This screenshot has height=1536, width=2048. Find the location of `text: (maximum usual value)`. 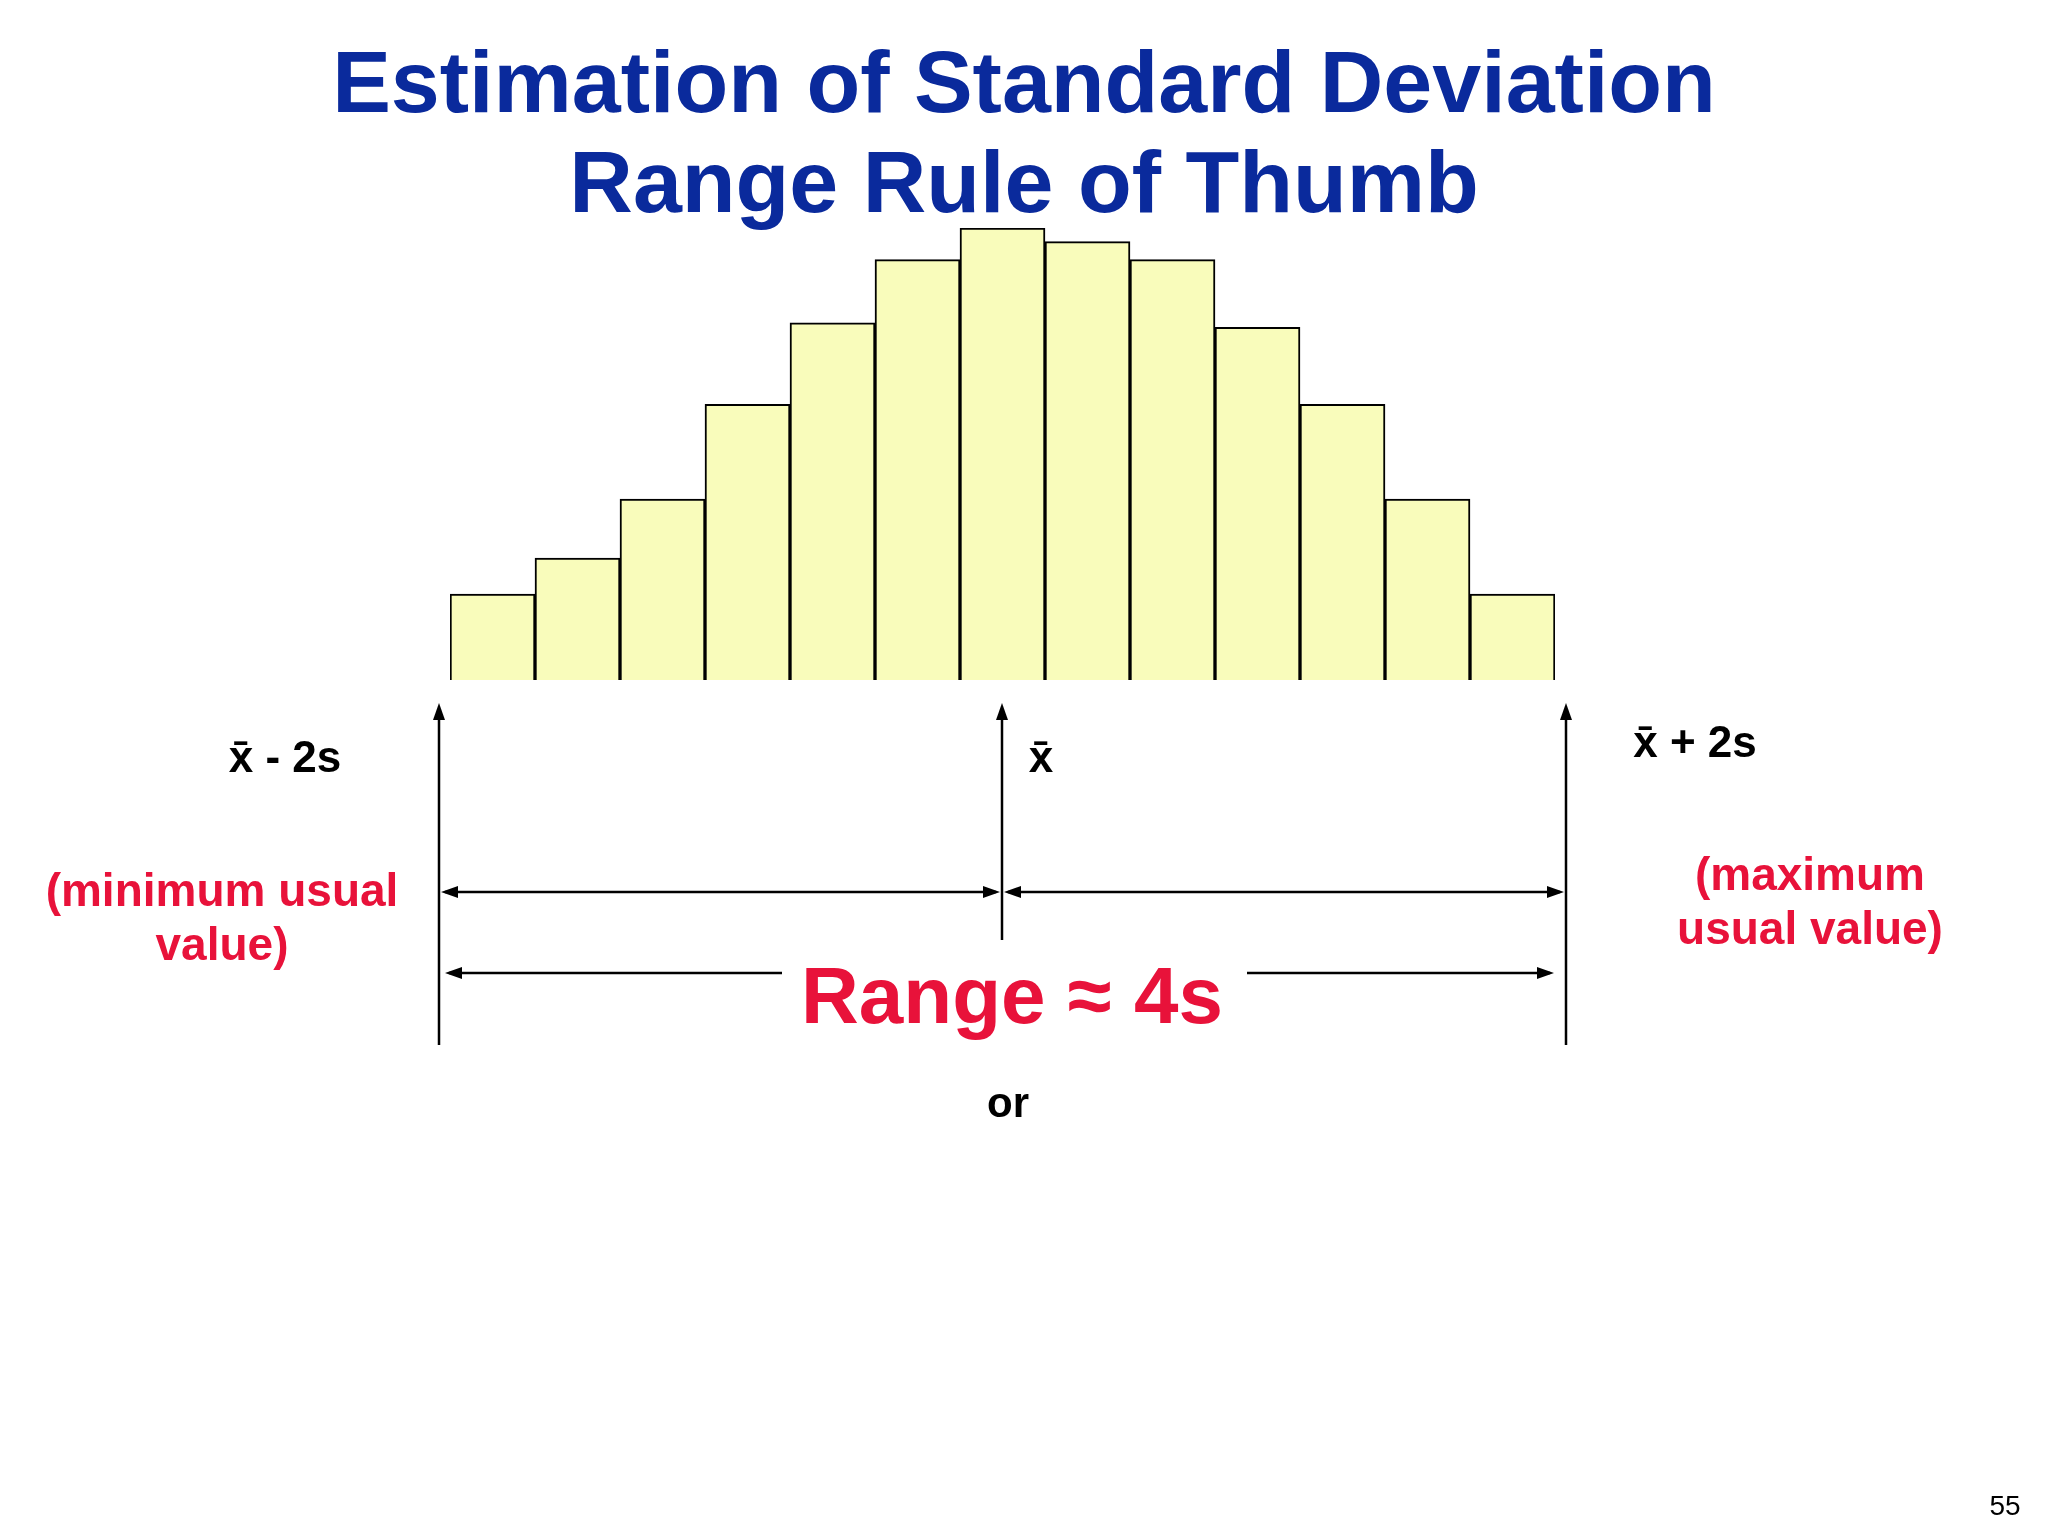

text: (maximum usual value) is located at coordinates (1810, 901).